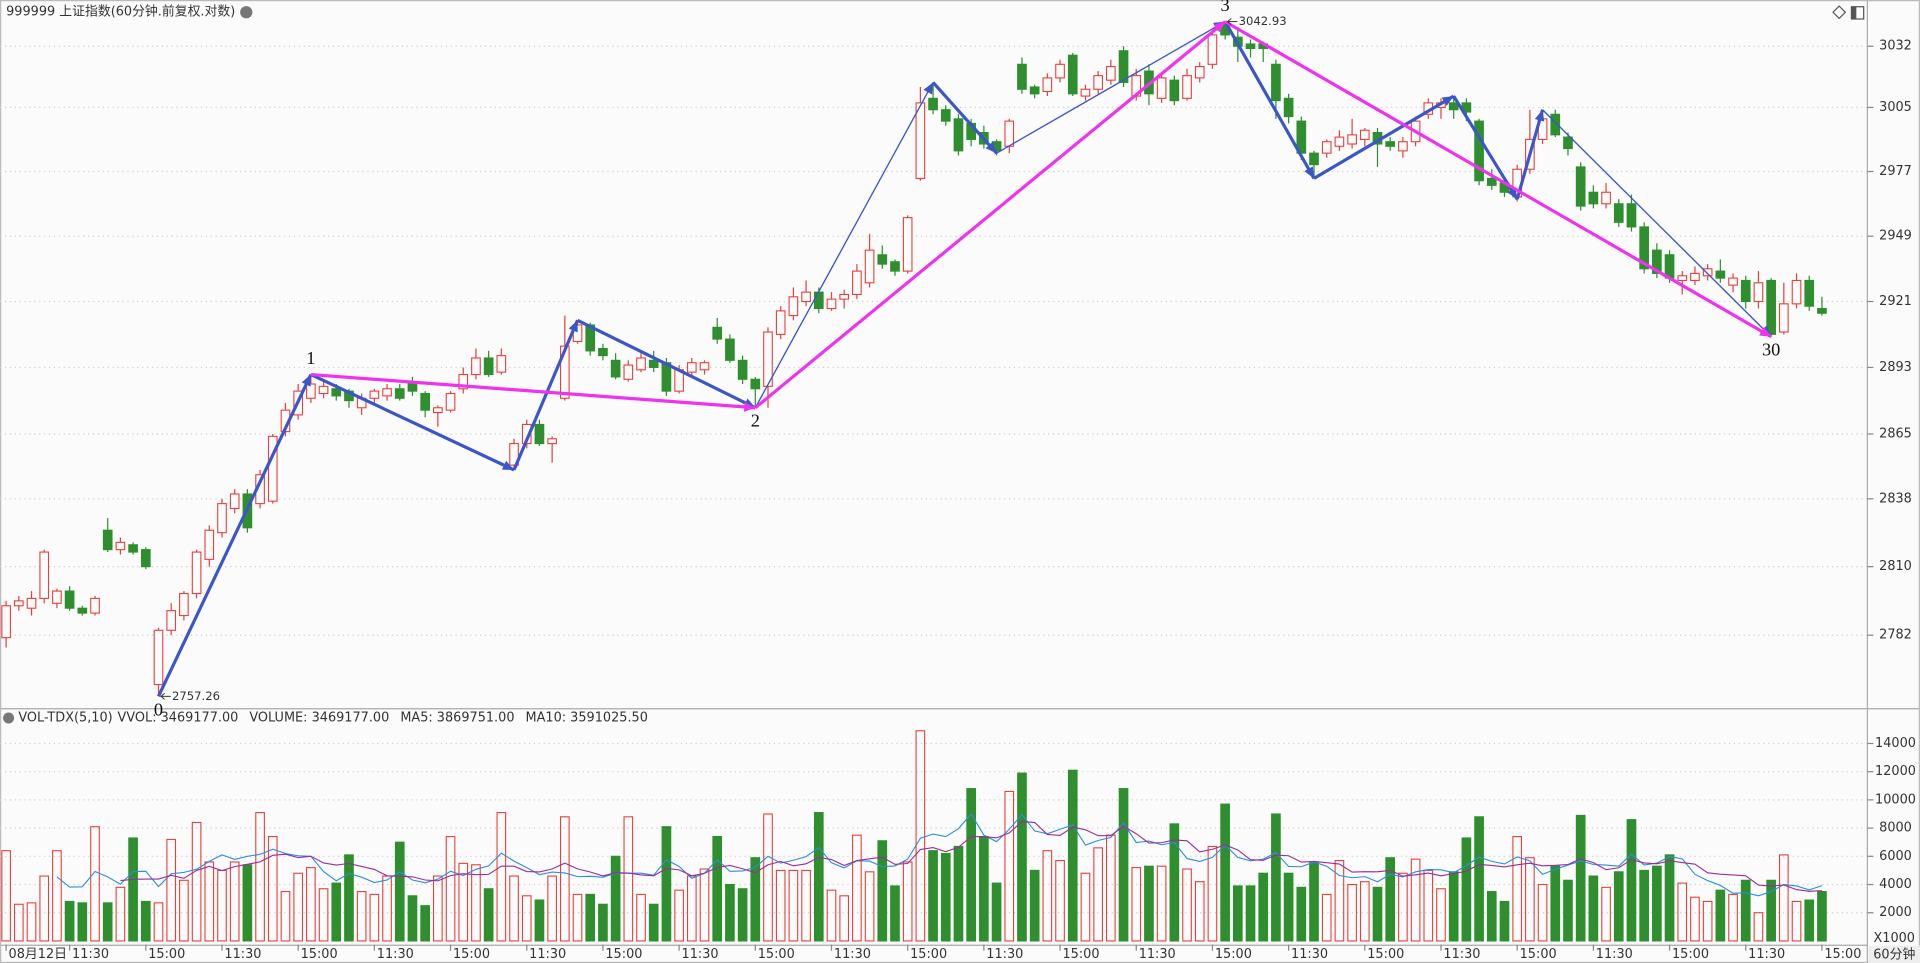  What do you see at coordinates (246, 12) in the screenshot?
I see `title-menu-icon` at bounding box center [246, 12].